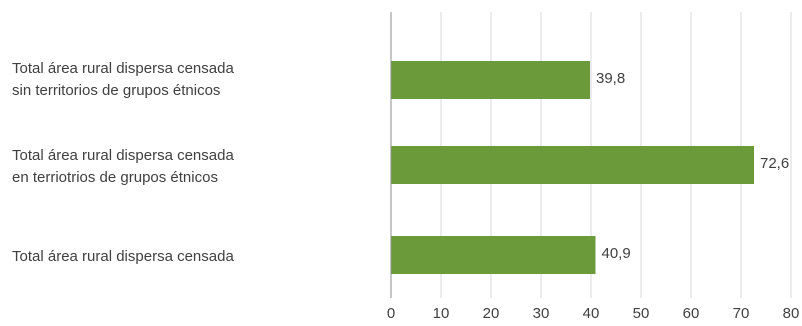 The height and width of the screenshot is (326, 802). Describe the element at coordinates (541, 313) in the screenshot. I see `x-tick-30: 30` at that location.